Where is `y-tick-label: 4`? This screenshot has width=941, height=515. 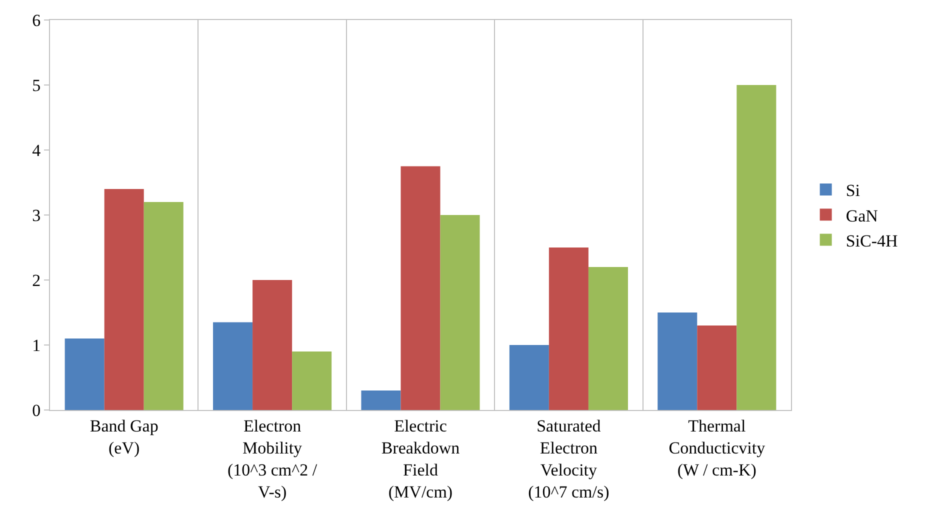 y-tick-label: 4 is located at coordinates (37, 150).